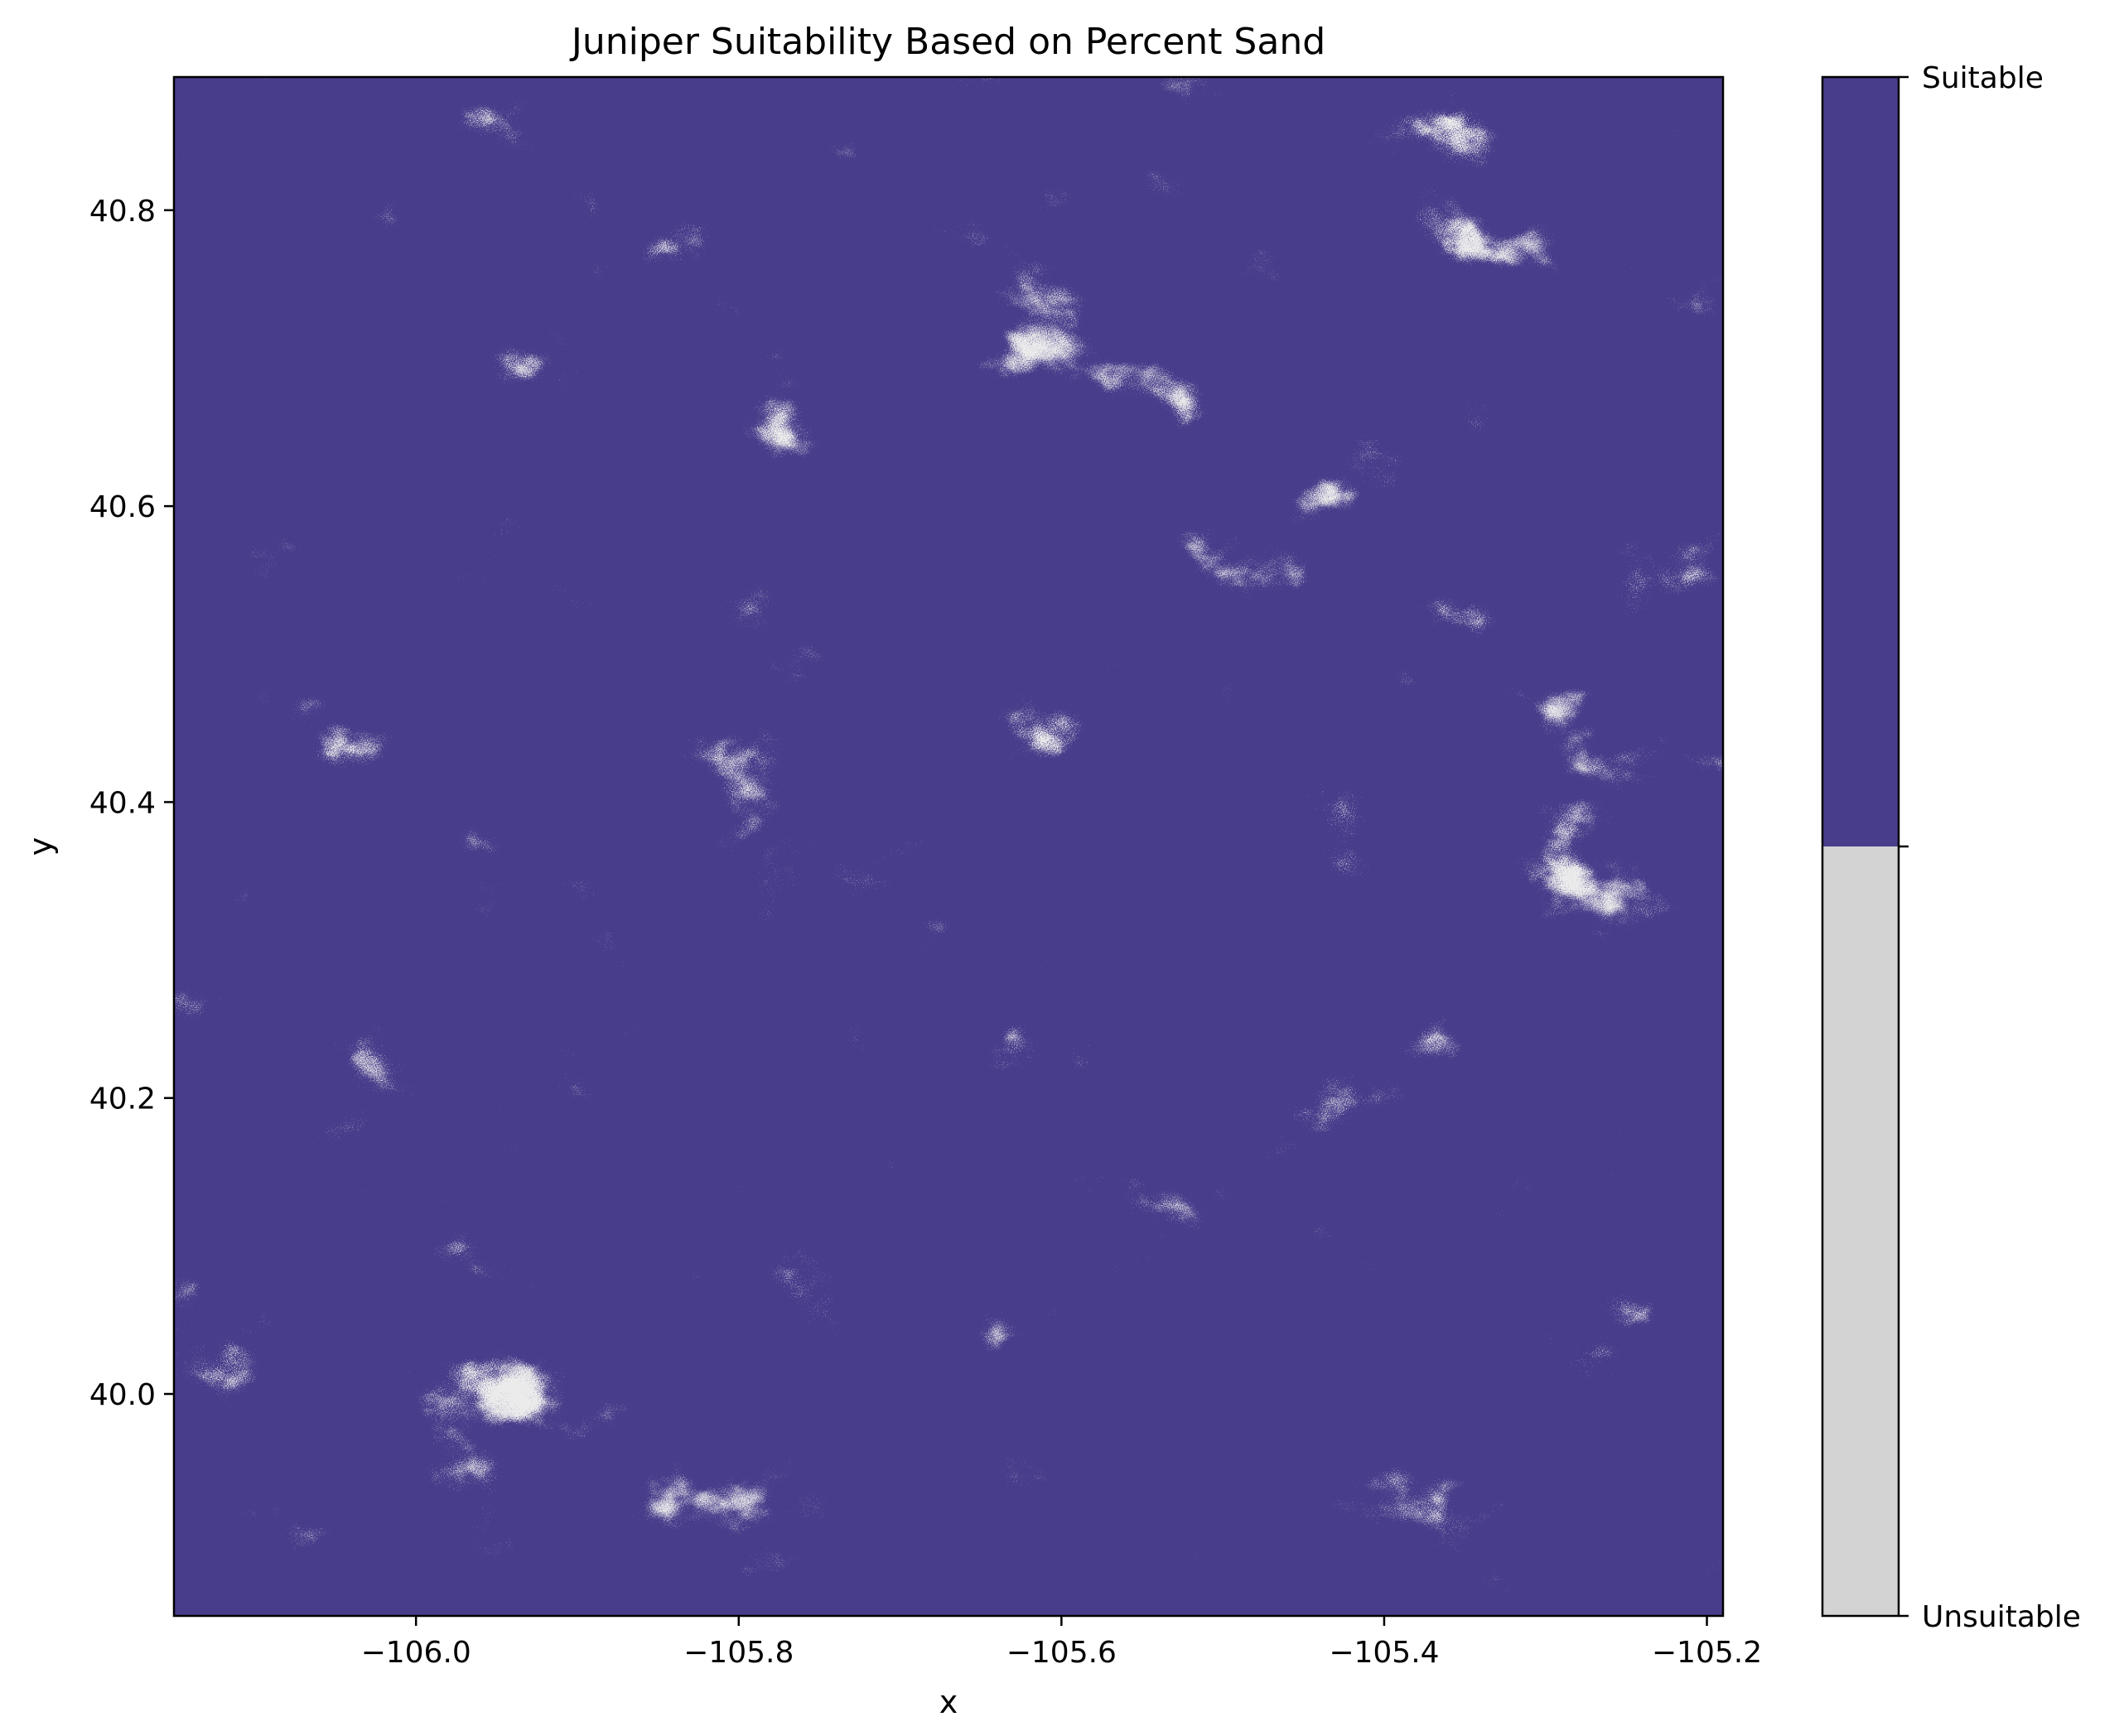  What do you see at coordinates (40, 847) in the screenshot?
I see `y-axis-label: y` at bounding box center [40, 847].